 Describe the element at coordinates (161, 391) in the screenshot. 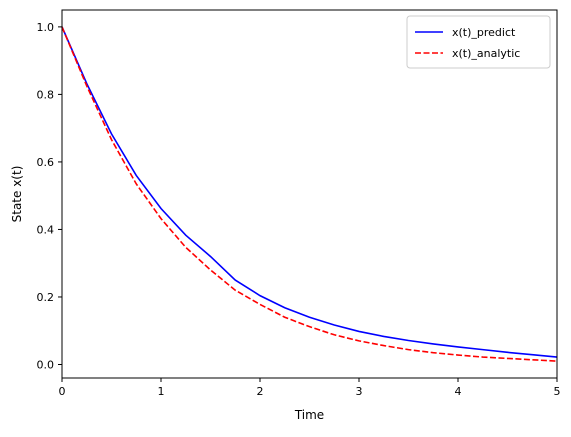

I see `x-tick-label: 1` at that location.